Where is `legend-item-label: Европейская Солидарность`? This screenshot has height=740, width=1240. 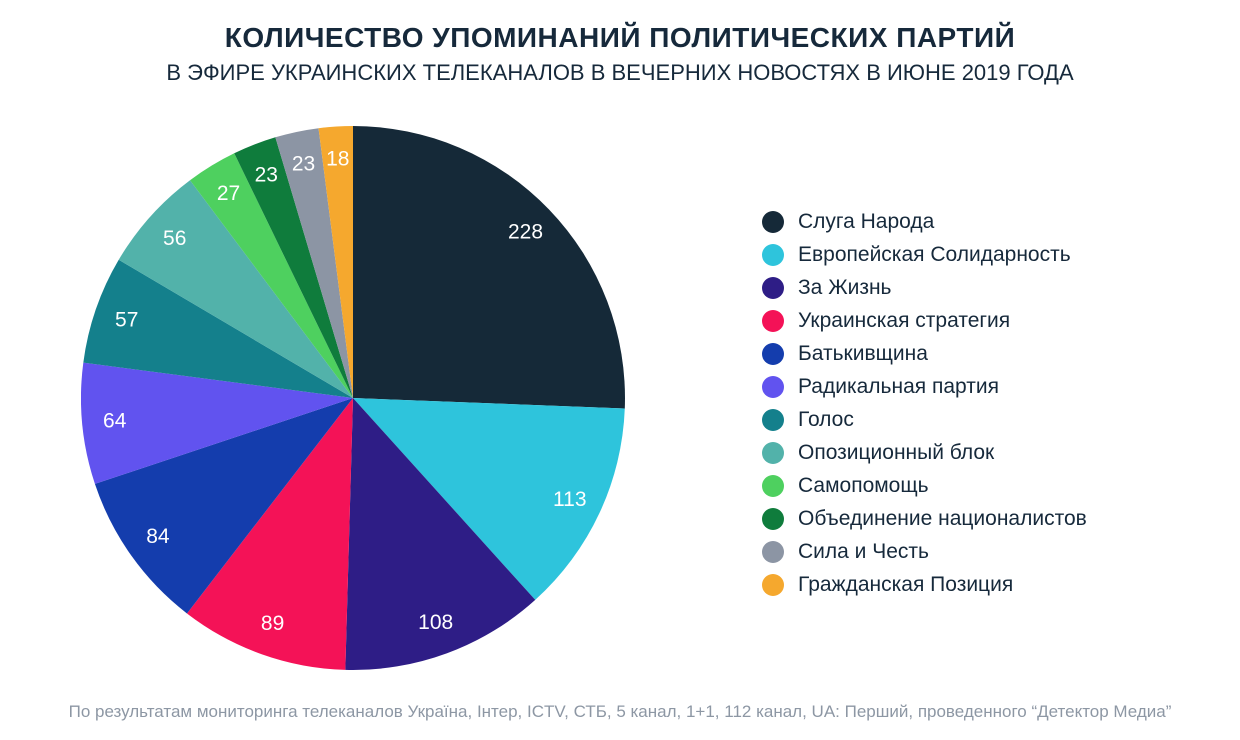
legend-item-label: Европейская Солидарность is located at coordinates (934, 254).